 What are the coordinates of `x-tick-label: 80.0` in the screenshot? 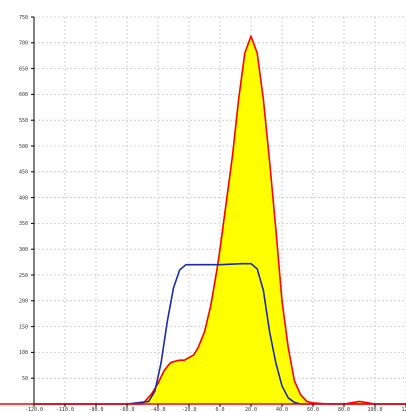 It's located at (344, 409).